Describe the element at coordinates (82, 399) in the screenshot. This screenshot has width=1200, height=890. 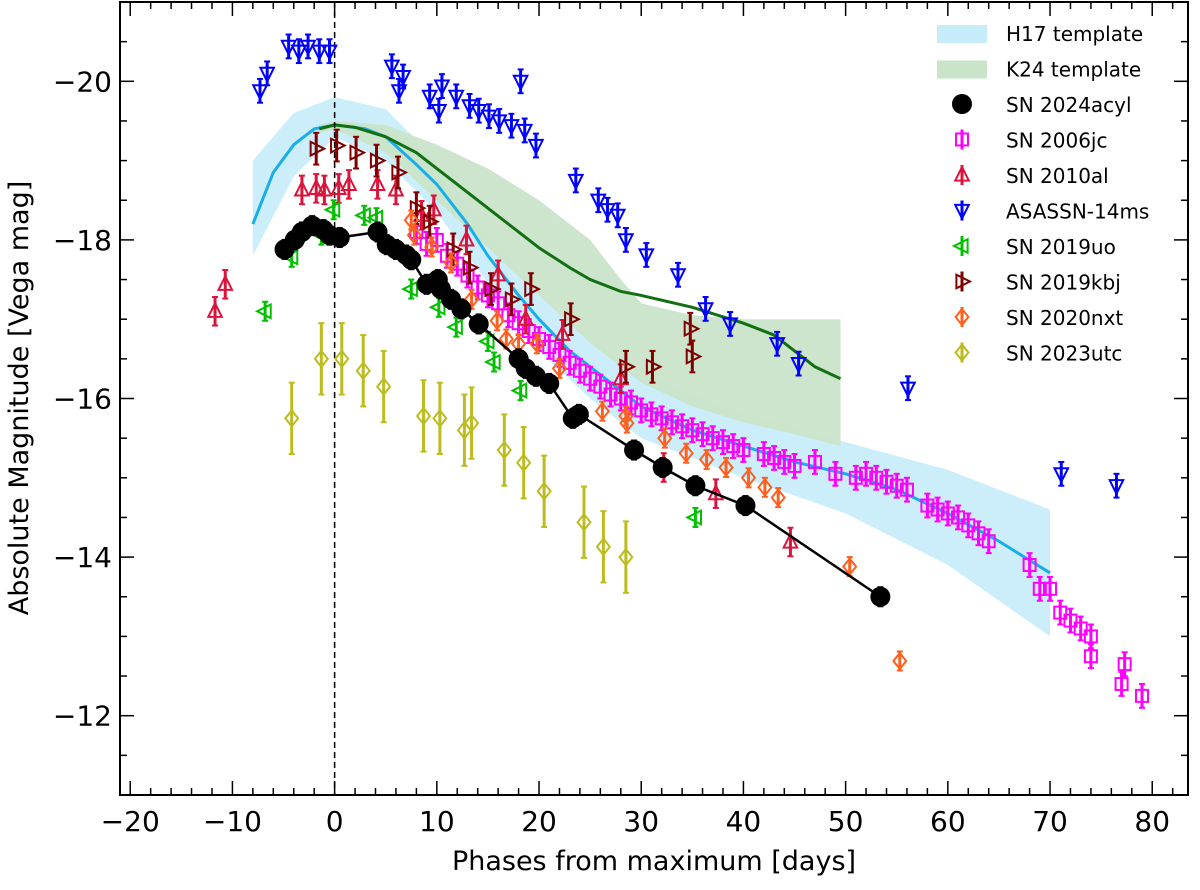
I see `y-tick-label: −16` at that location.